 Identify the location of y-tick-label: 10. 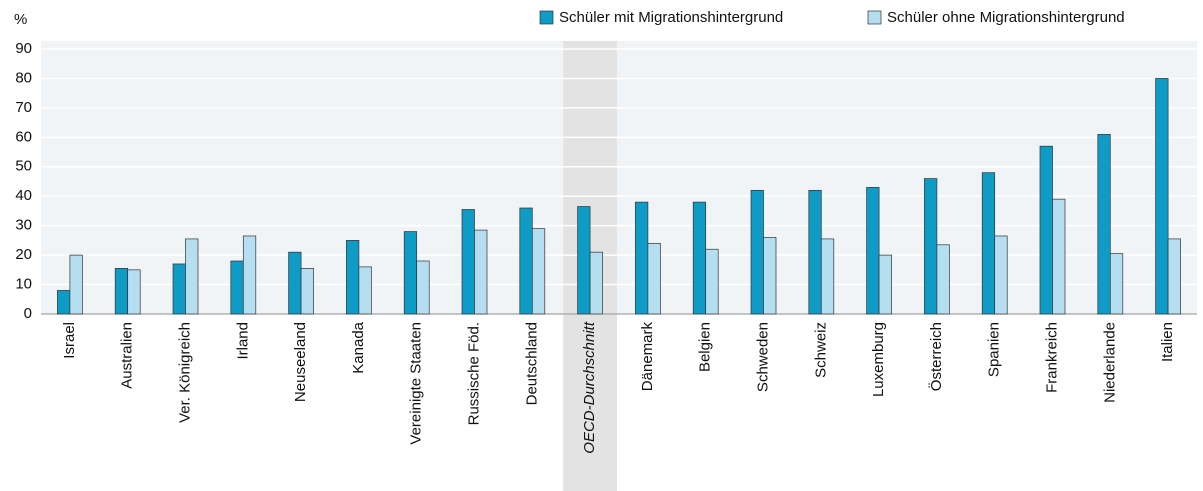
(23, 284).